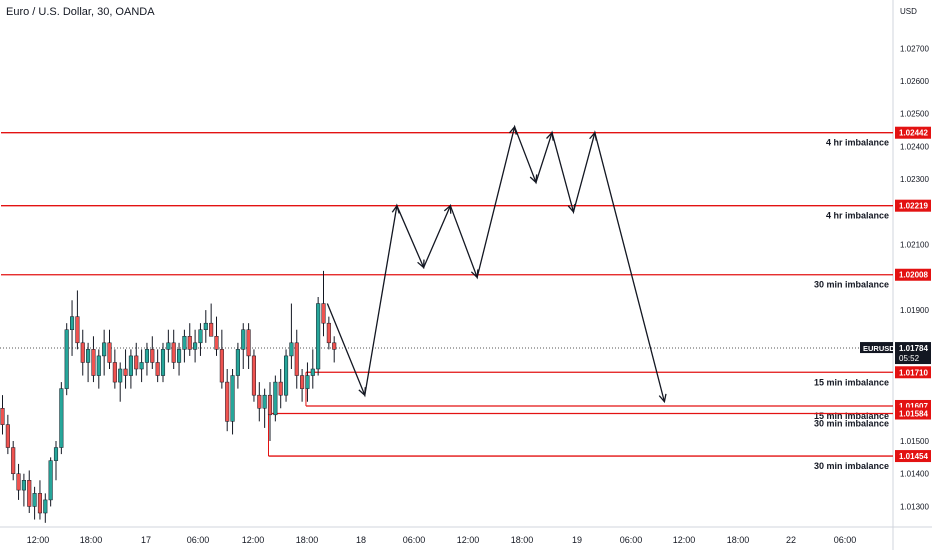 The width and height of the screenshot is (932, 555). What do you see at coordinates (913, 406) in the screenshot?
I see `level-price-text: 1.01607` at bounding box center [913, 406].